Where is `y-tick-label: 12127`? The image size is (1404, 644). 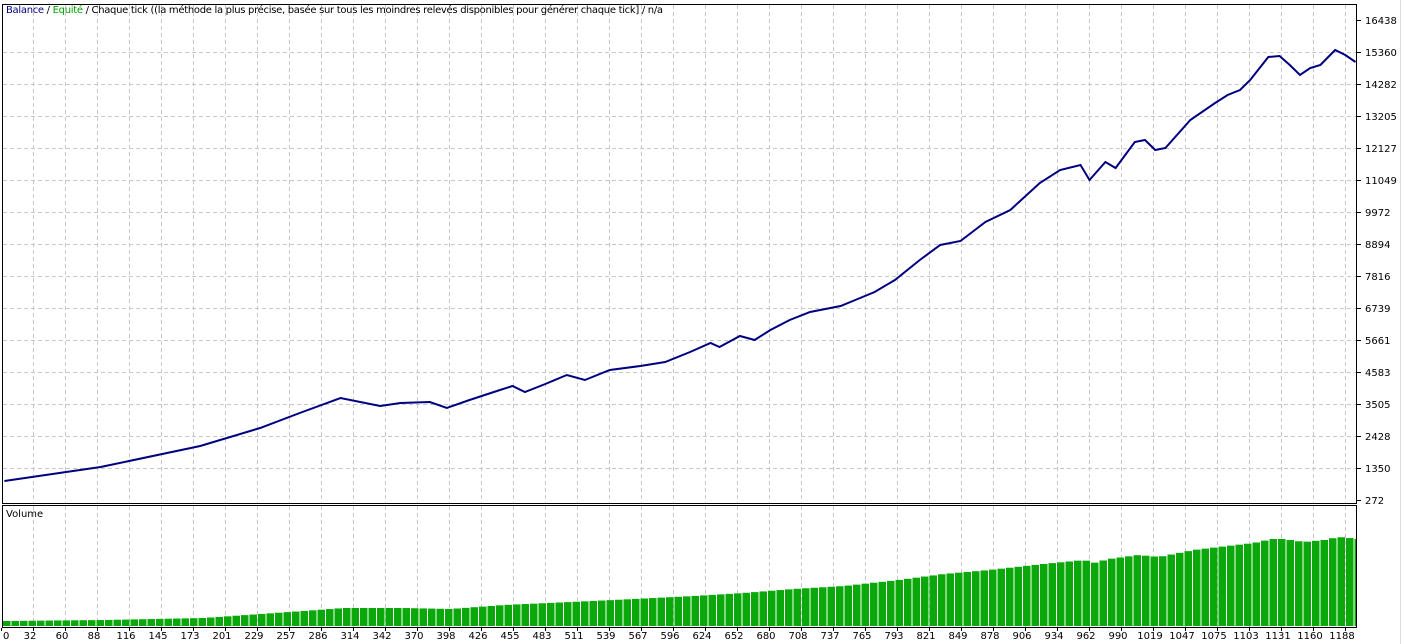
y-tick-label: 12127 is located at coordinates (1381, 149).